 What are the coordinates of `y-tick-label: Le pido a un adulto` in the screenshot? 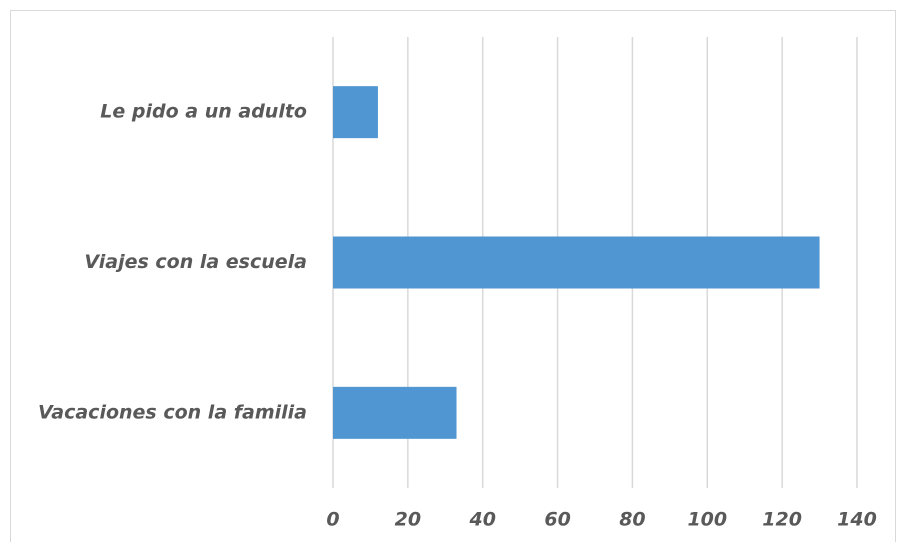 It's located at (203, 112).